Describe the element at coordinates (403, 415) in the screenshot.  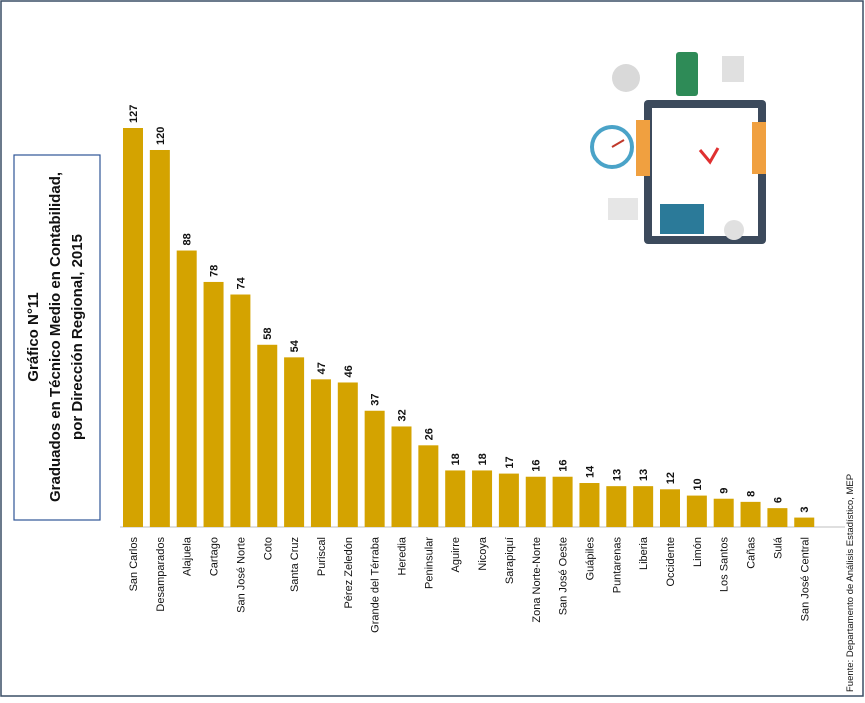
I see `value-label: 32` at that location.